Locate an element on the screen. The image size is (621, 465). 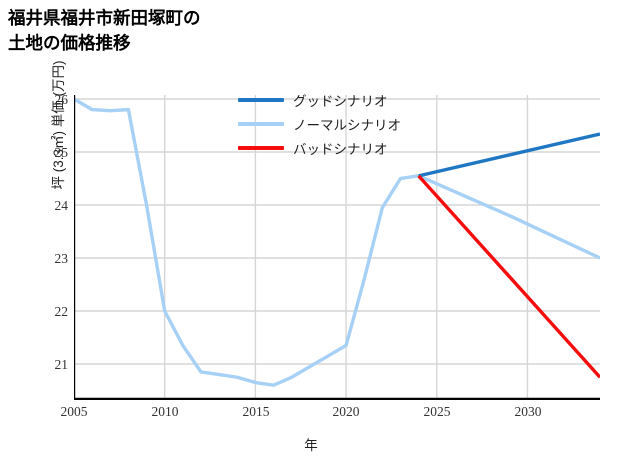
x-tick-label: 2015 is located at coordinates (256, 411).